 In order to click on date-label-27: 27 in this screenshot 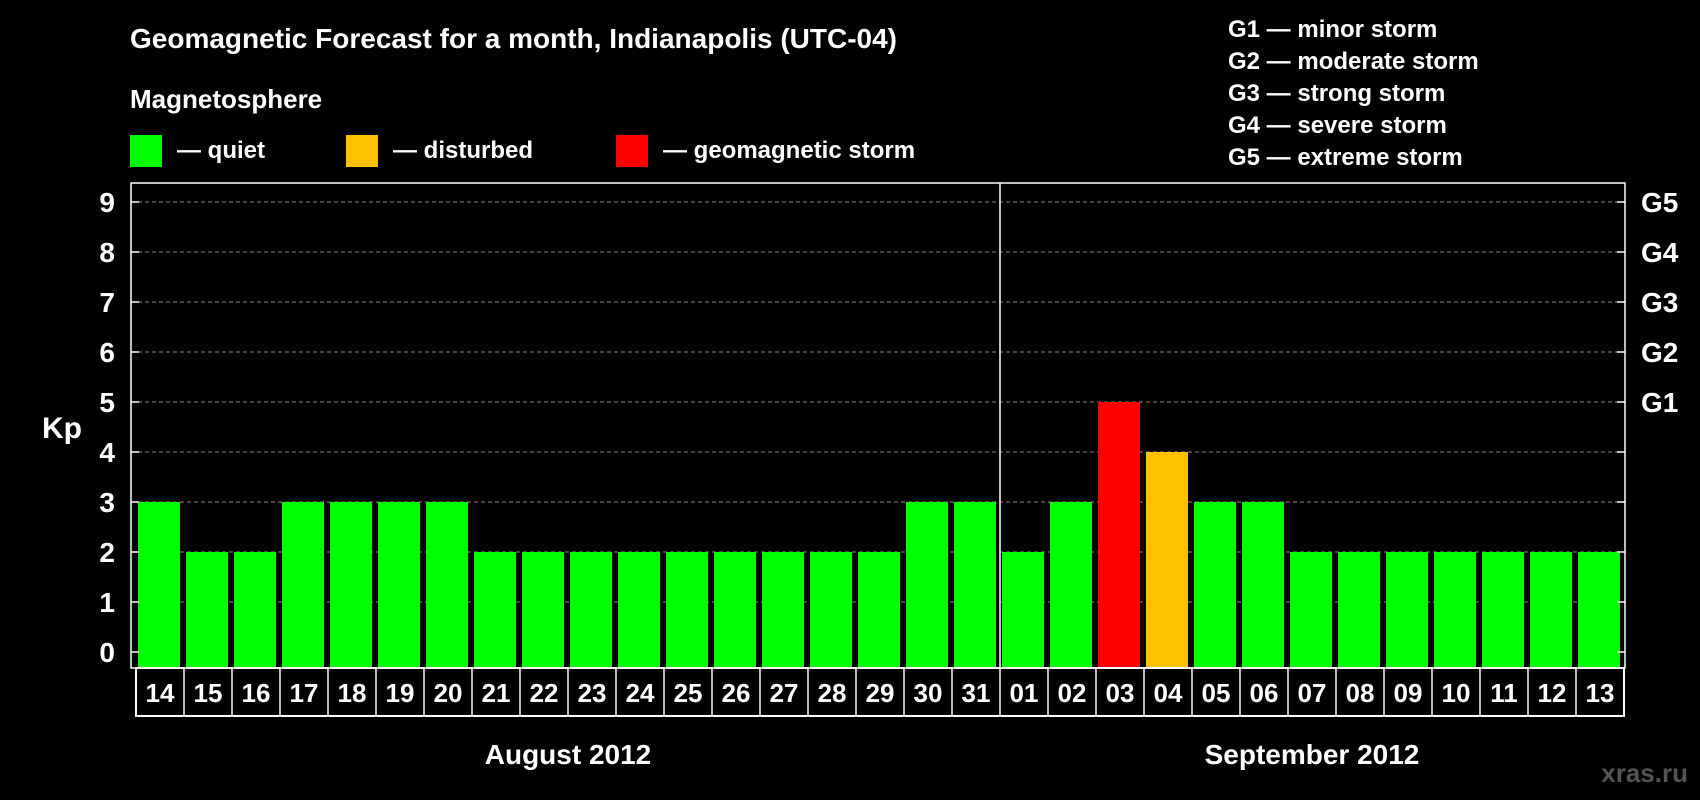, I will do `click(784, 693)`.